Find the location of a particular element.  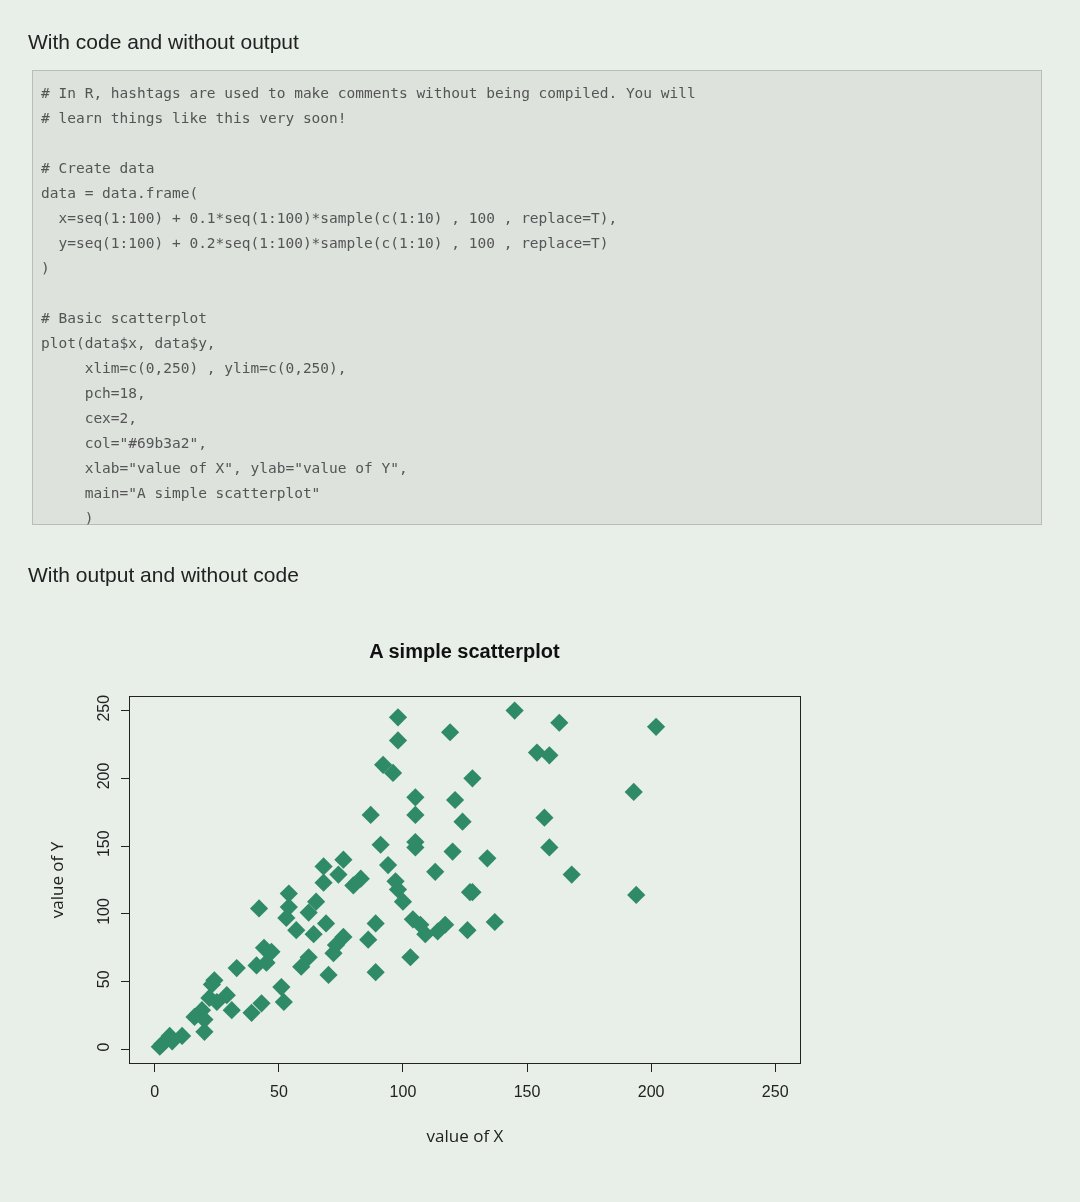

text: # learn things like this very soon! is located at coordinates (194, 118).